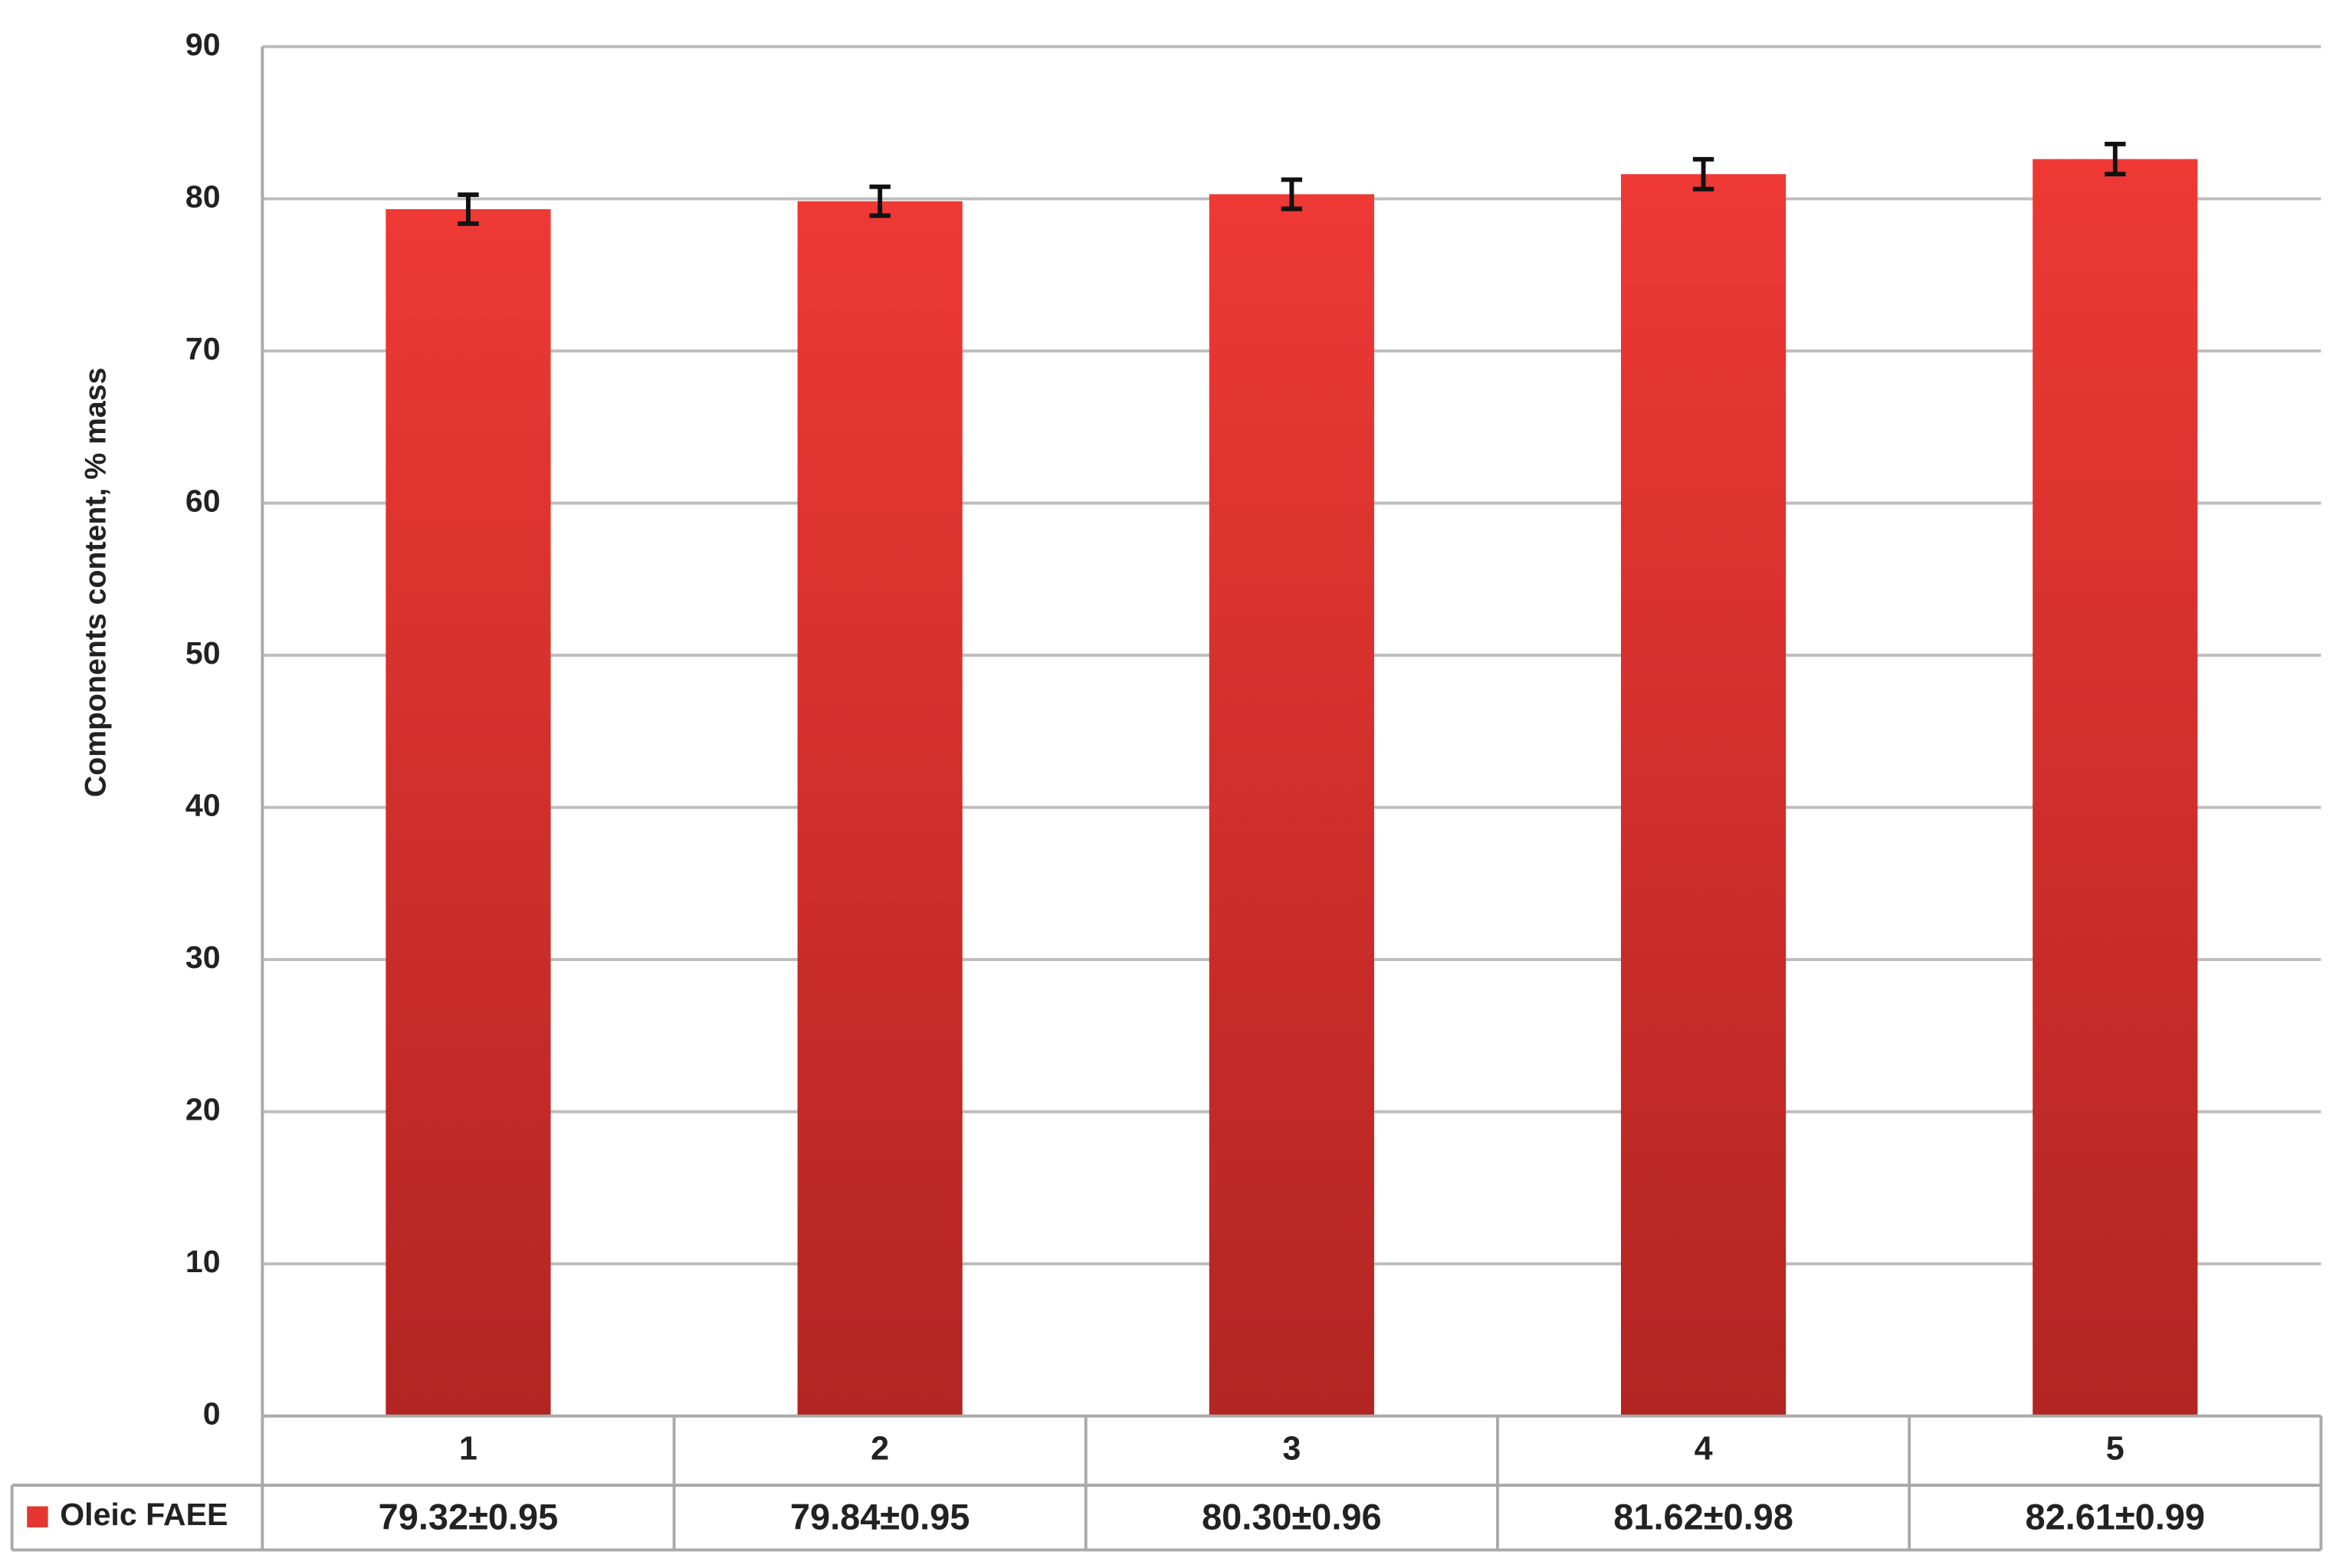 This screenshot has width=2333, height=1568. I want to click on table-value: 79.32±0.95, so click(469, 1517).